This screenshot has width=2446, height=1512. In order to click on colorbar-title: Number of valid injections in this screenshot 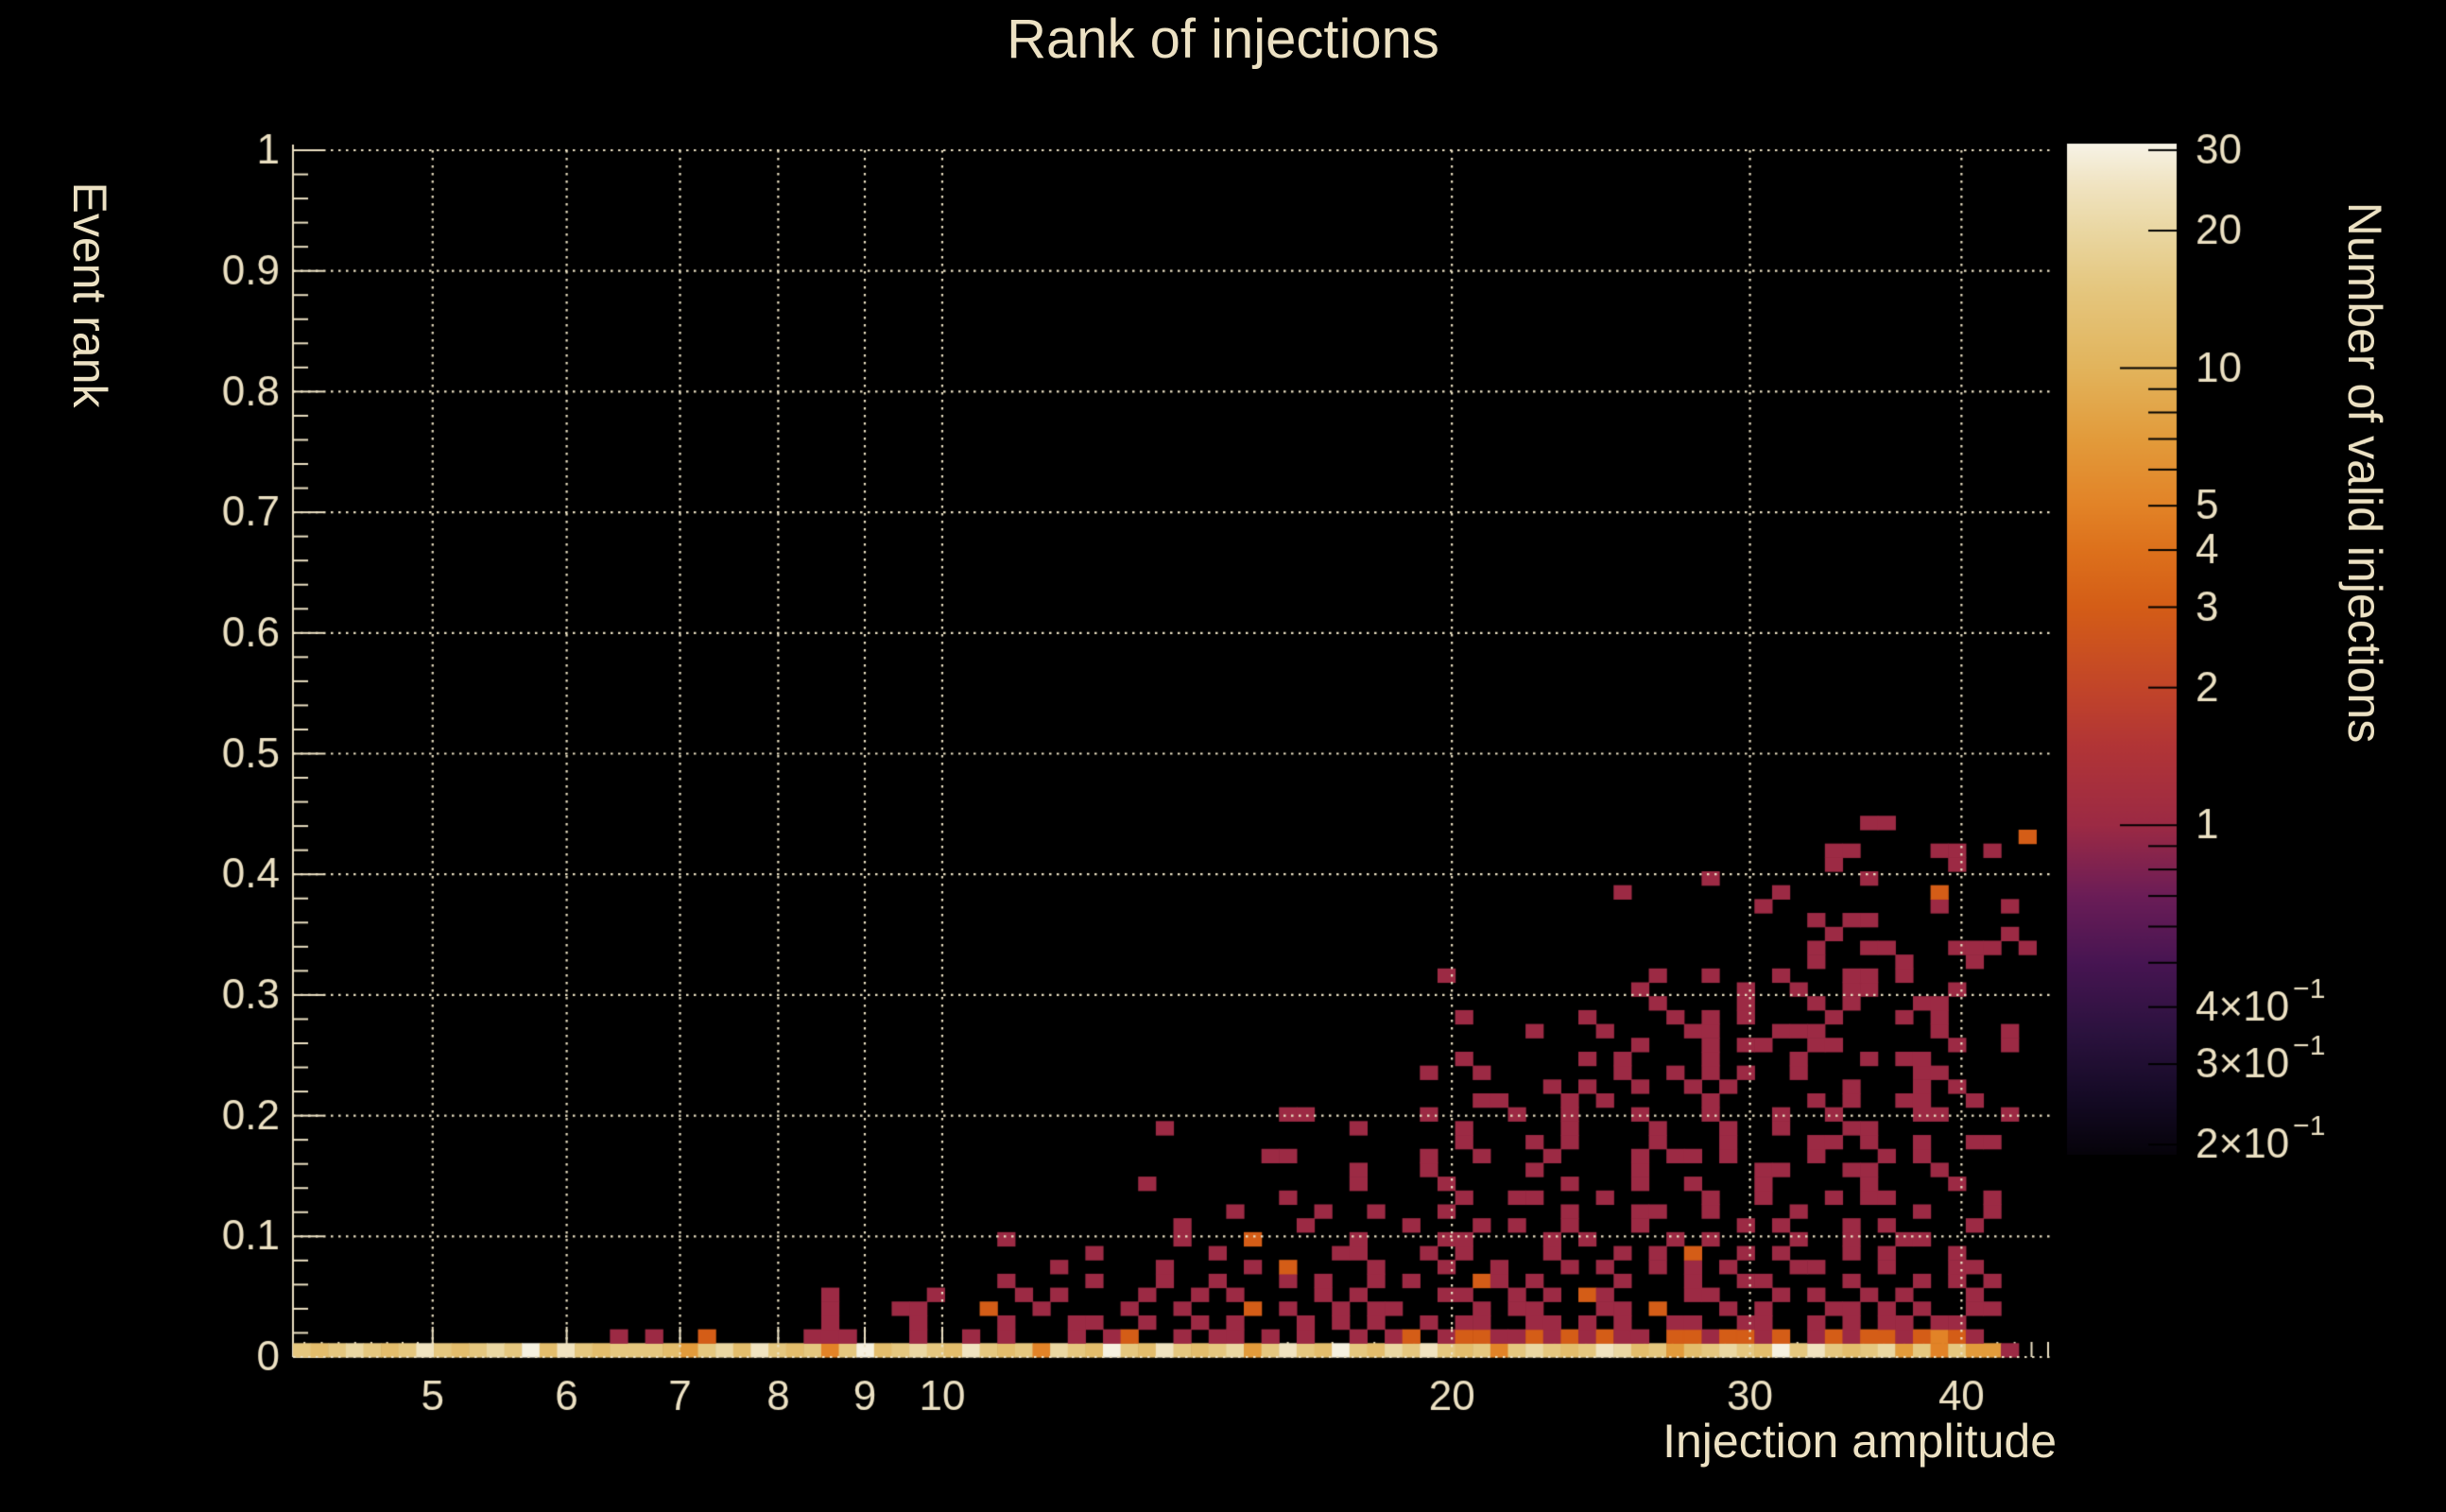, I will do `click(2364, 472)`.